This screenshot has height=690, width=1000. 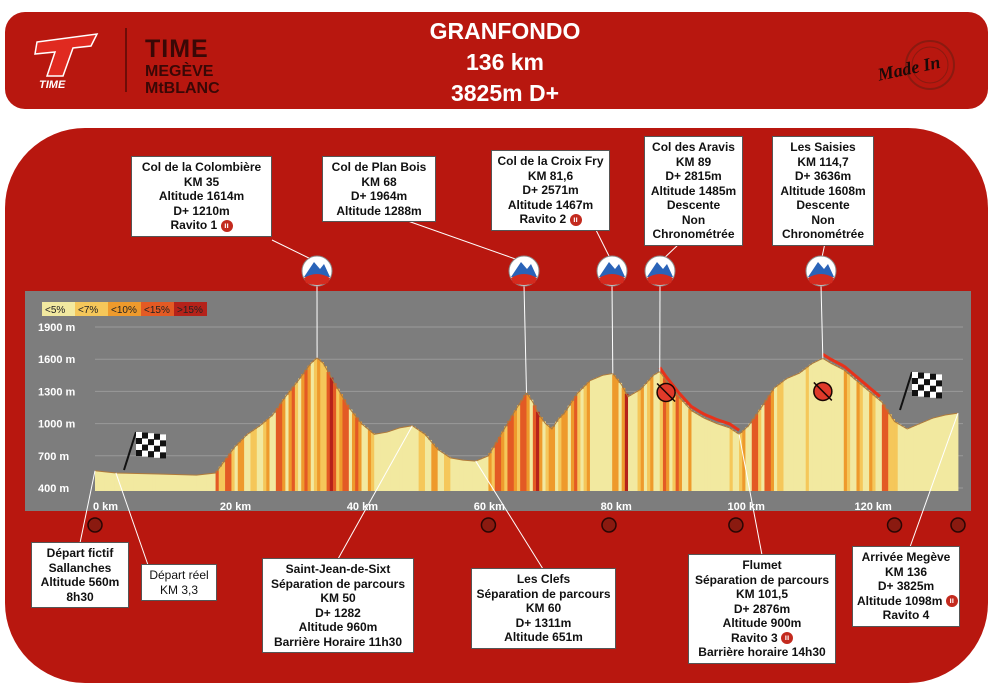 What do you see at coordinates (915, 65) in the screenshot?
I see `made-in-stamp-icon: Made In` at bounding box center [915, 65].